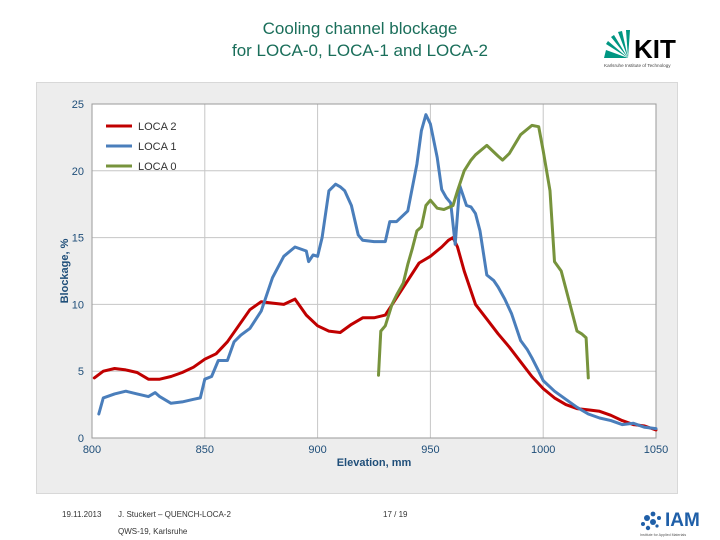 The height and width of the screenshot is (540, 720). Describe the element at coordinates (374, 463) in the screenshot. I see `x-axis-label: Elevation, mm` at that location.